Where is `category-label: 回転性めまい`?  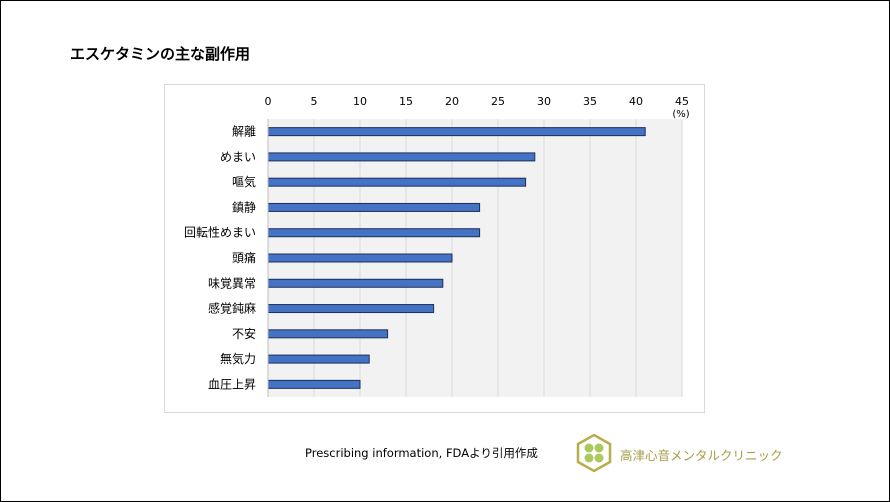 category-label: 回転性めまい is located at coordinates (220, 233).